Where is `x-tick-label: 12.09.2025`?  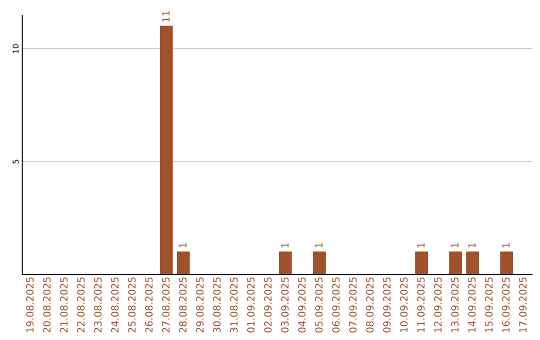
x-tick-label: 12.09.2025 is located at coordinates (438, 305).